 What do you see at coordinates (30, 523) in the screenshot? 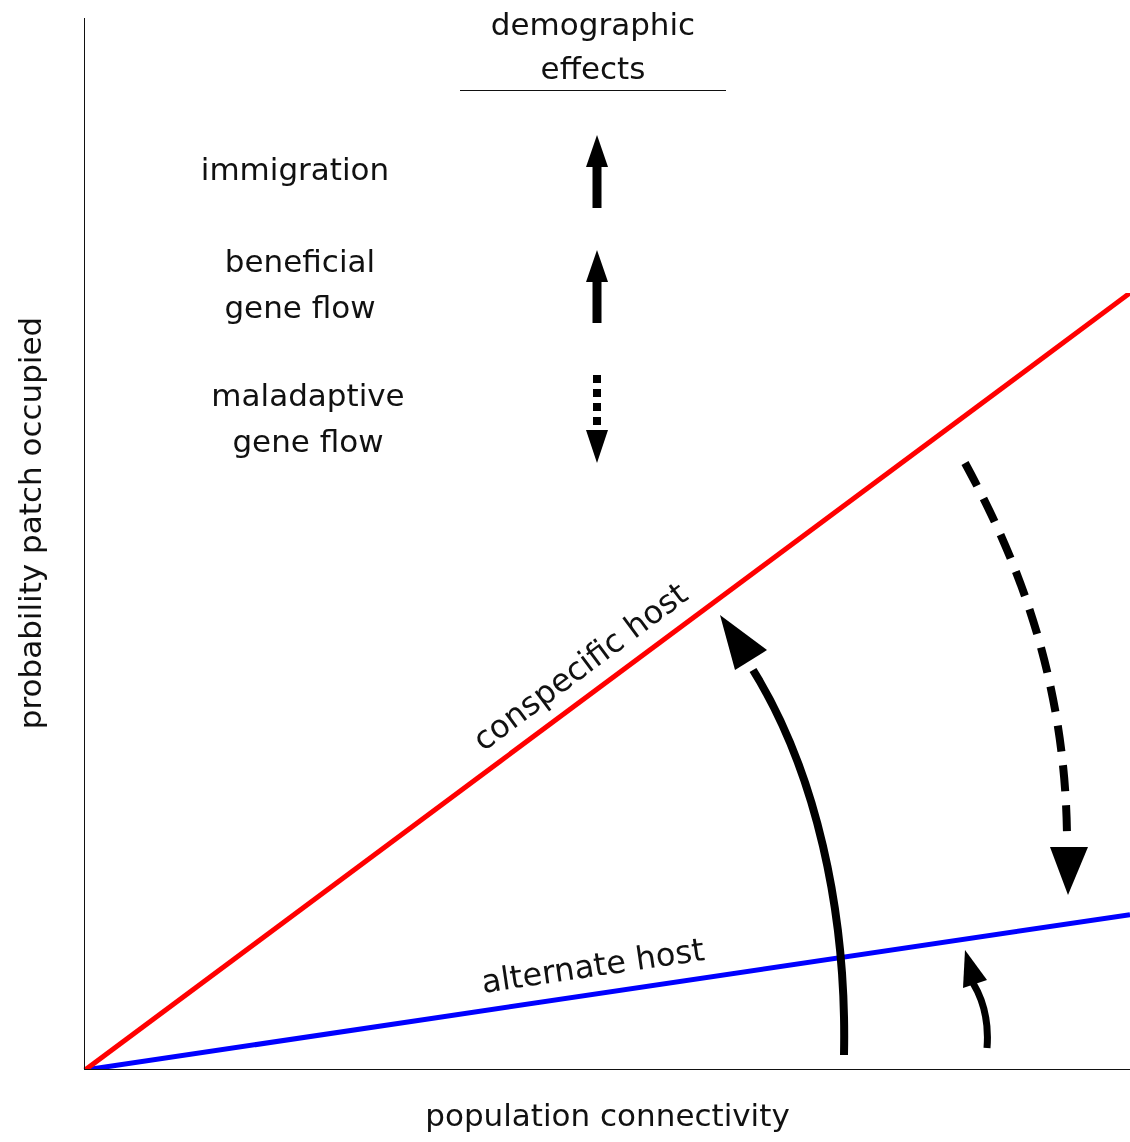
I see `y-axis-title: probability patch occupied` at bounding box center [30, 523].